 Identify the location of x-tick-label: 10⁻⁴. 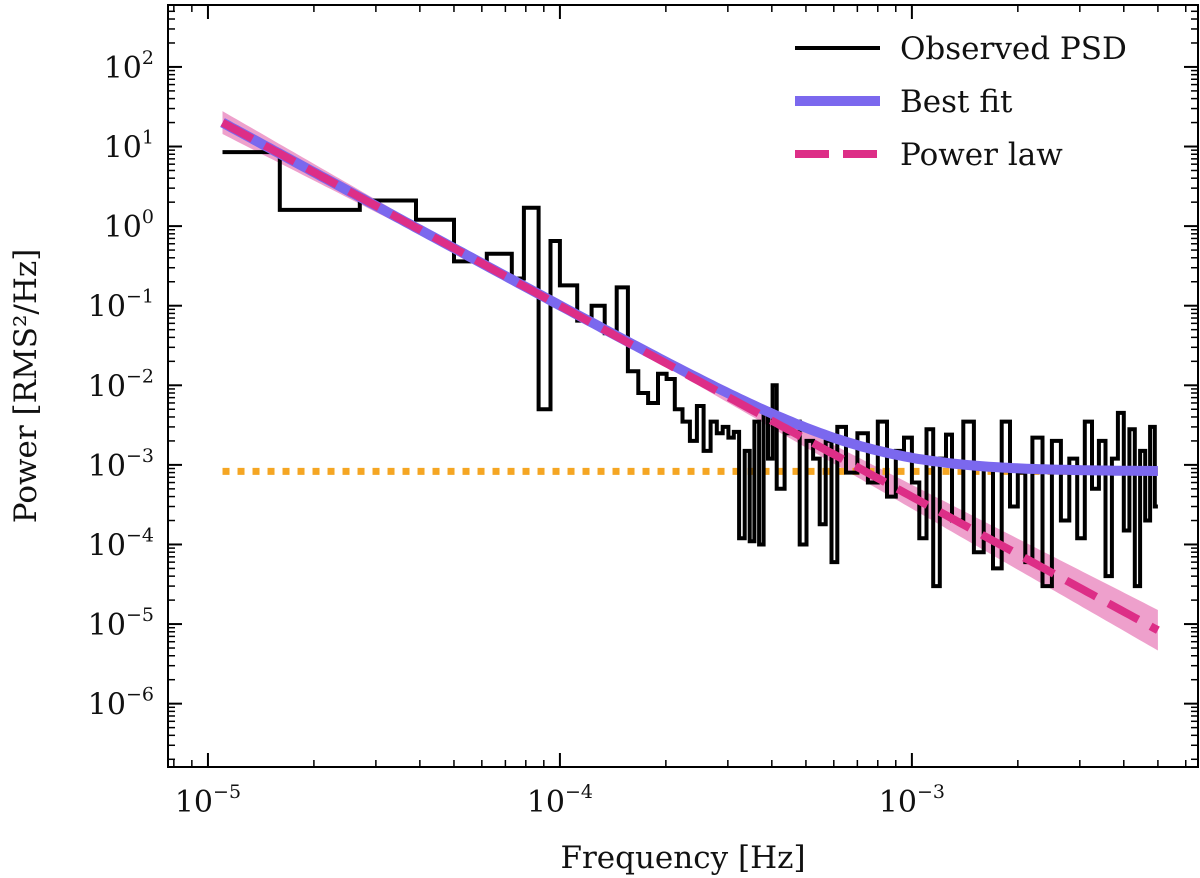
(560, 800).